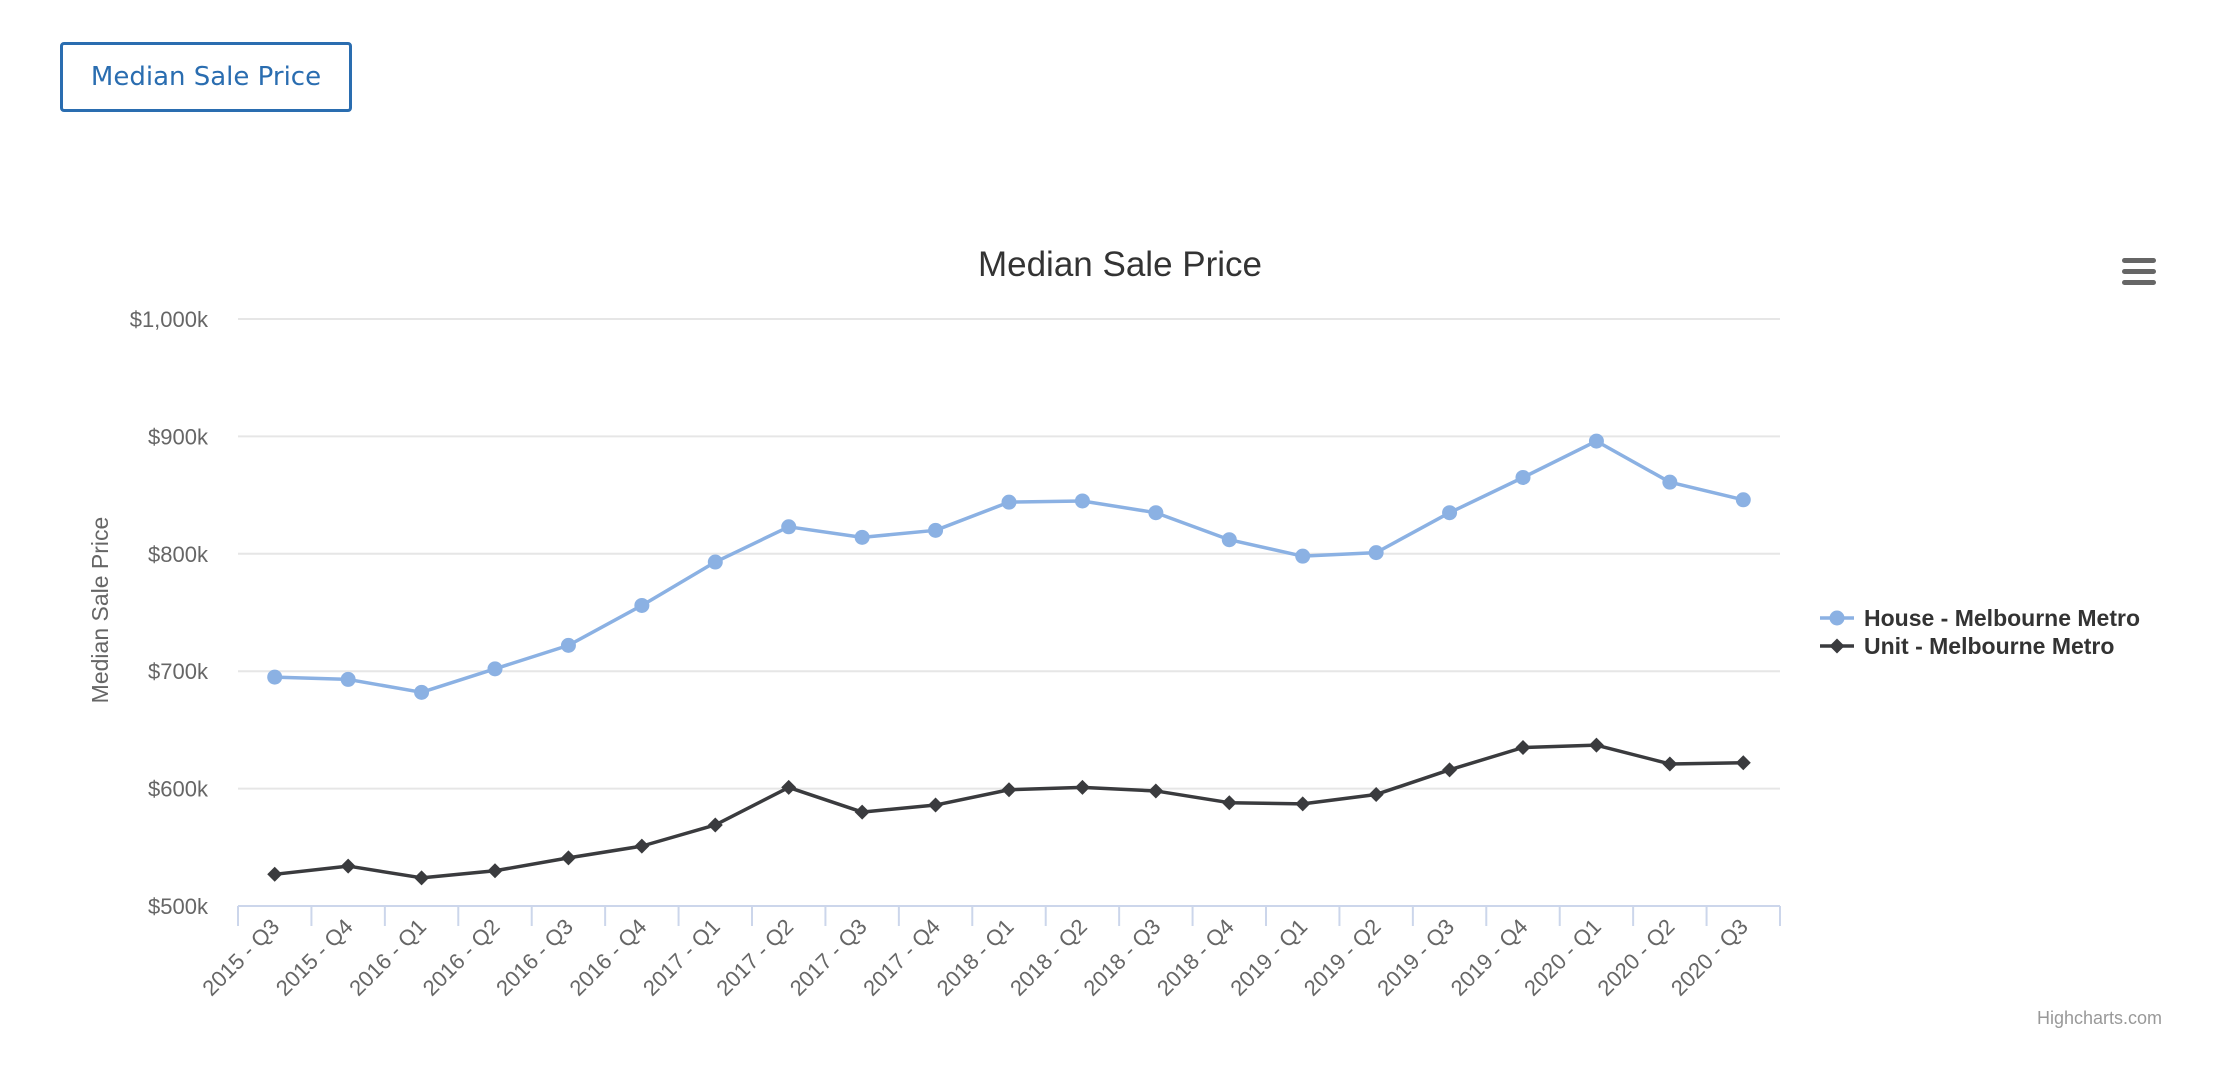 This screenshot has width=2224, height=1065. Describe the element at coordinates (169, 319) in the screenshot. I see `y-tick-label: $1,000k` at that location.